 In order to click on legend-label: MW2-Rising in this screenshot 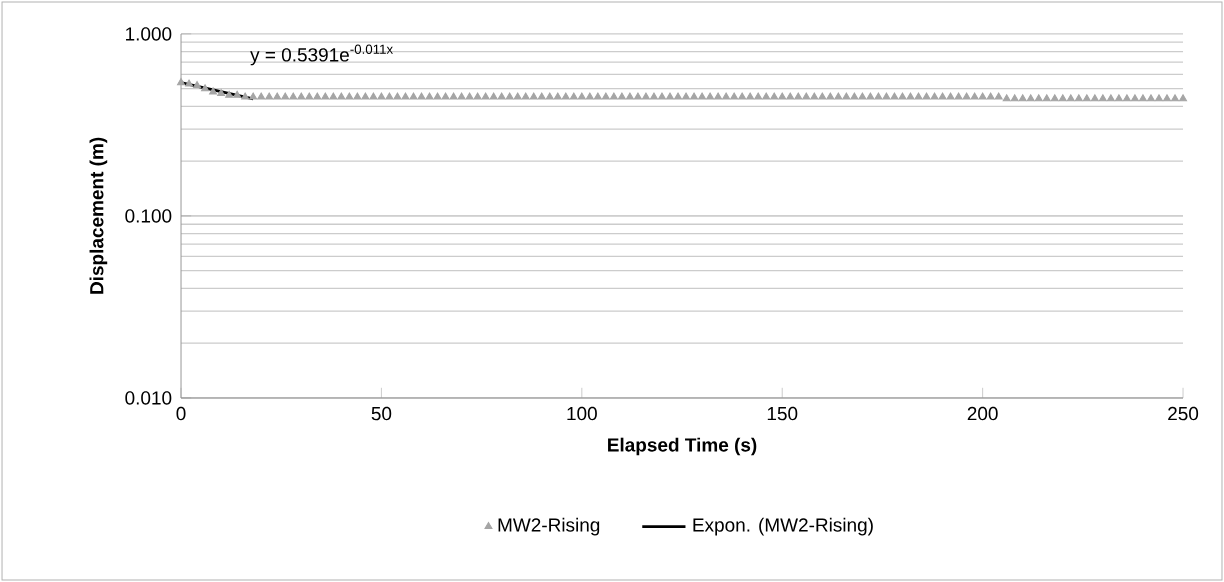, I will do `click(549, 526)`.